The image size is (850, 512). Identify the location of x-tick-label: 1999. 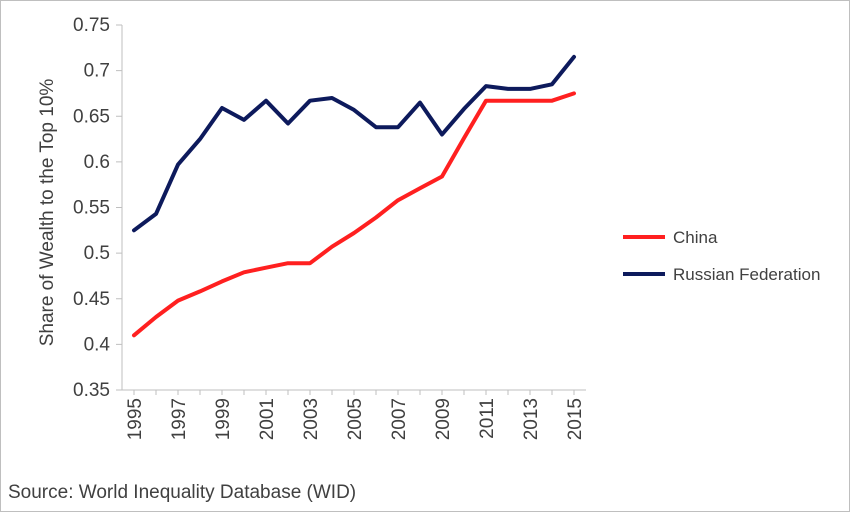
(223, 419).